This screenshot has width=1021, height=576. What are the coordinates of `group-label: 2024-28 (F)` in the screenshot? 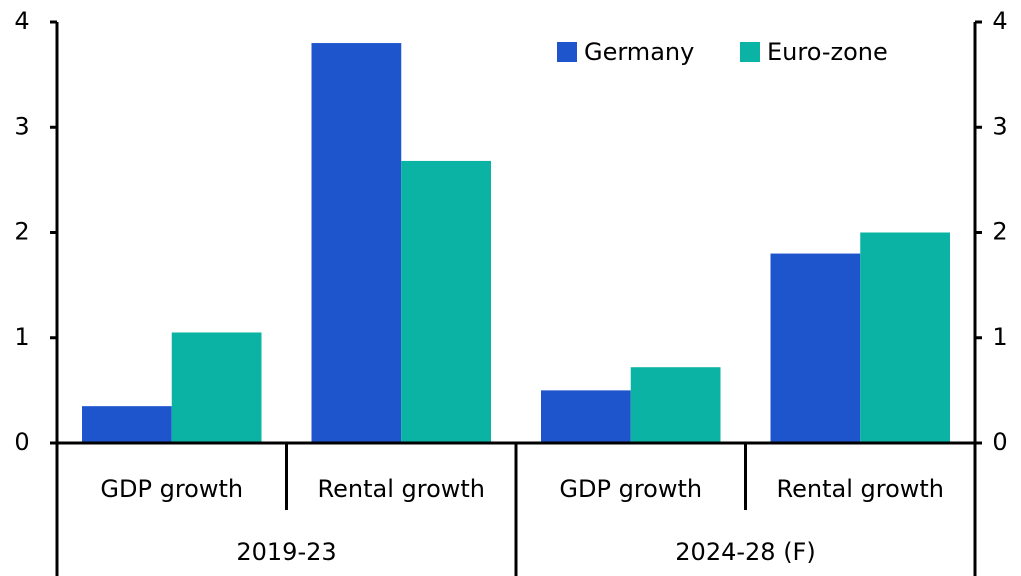 It's located at (745, 552).